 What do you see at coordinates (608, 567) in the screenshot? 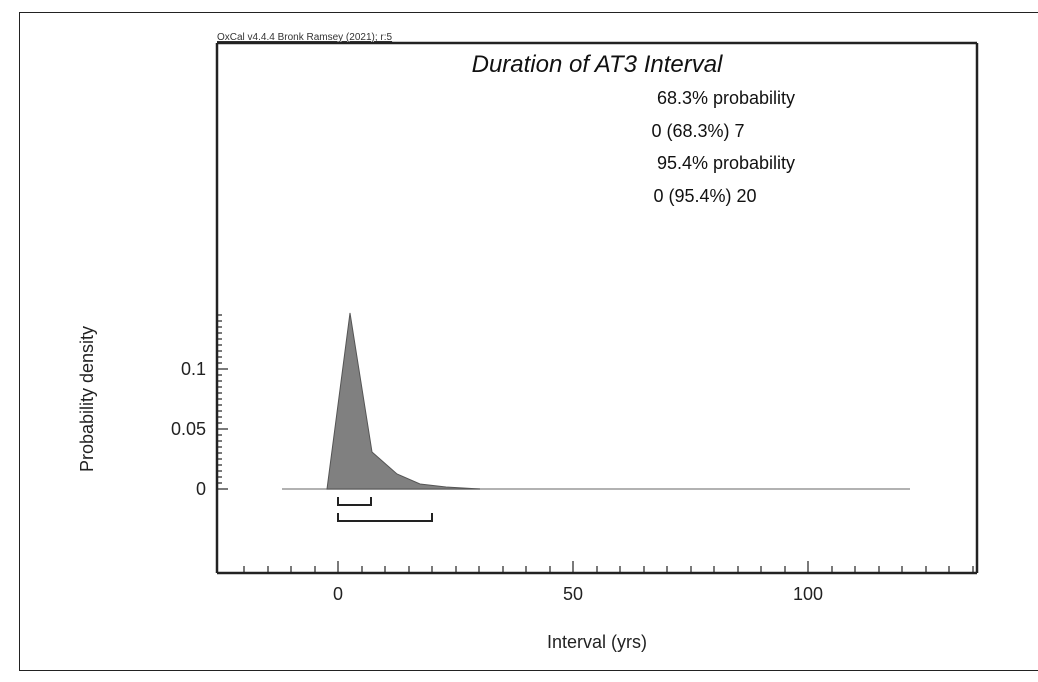
I see `x-axis-ticks` at bounding box center [608, 567].